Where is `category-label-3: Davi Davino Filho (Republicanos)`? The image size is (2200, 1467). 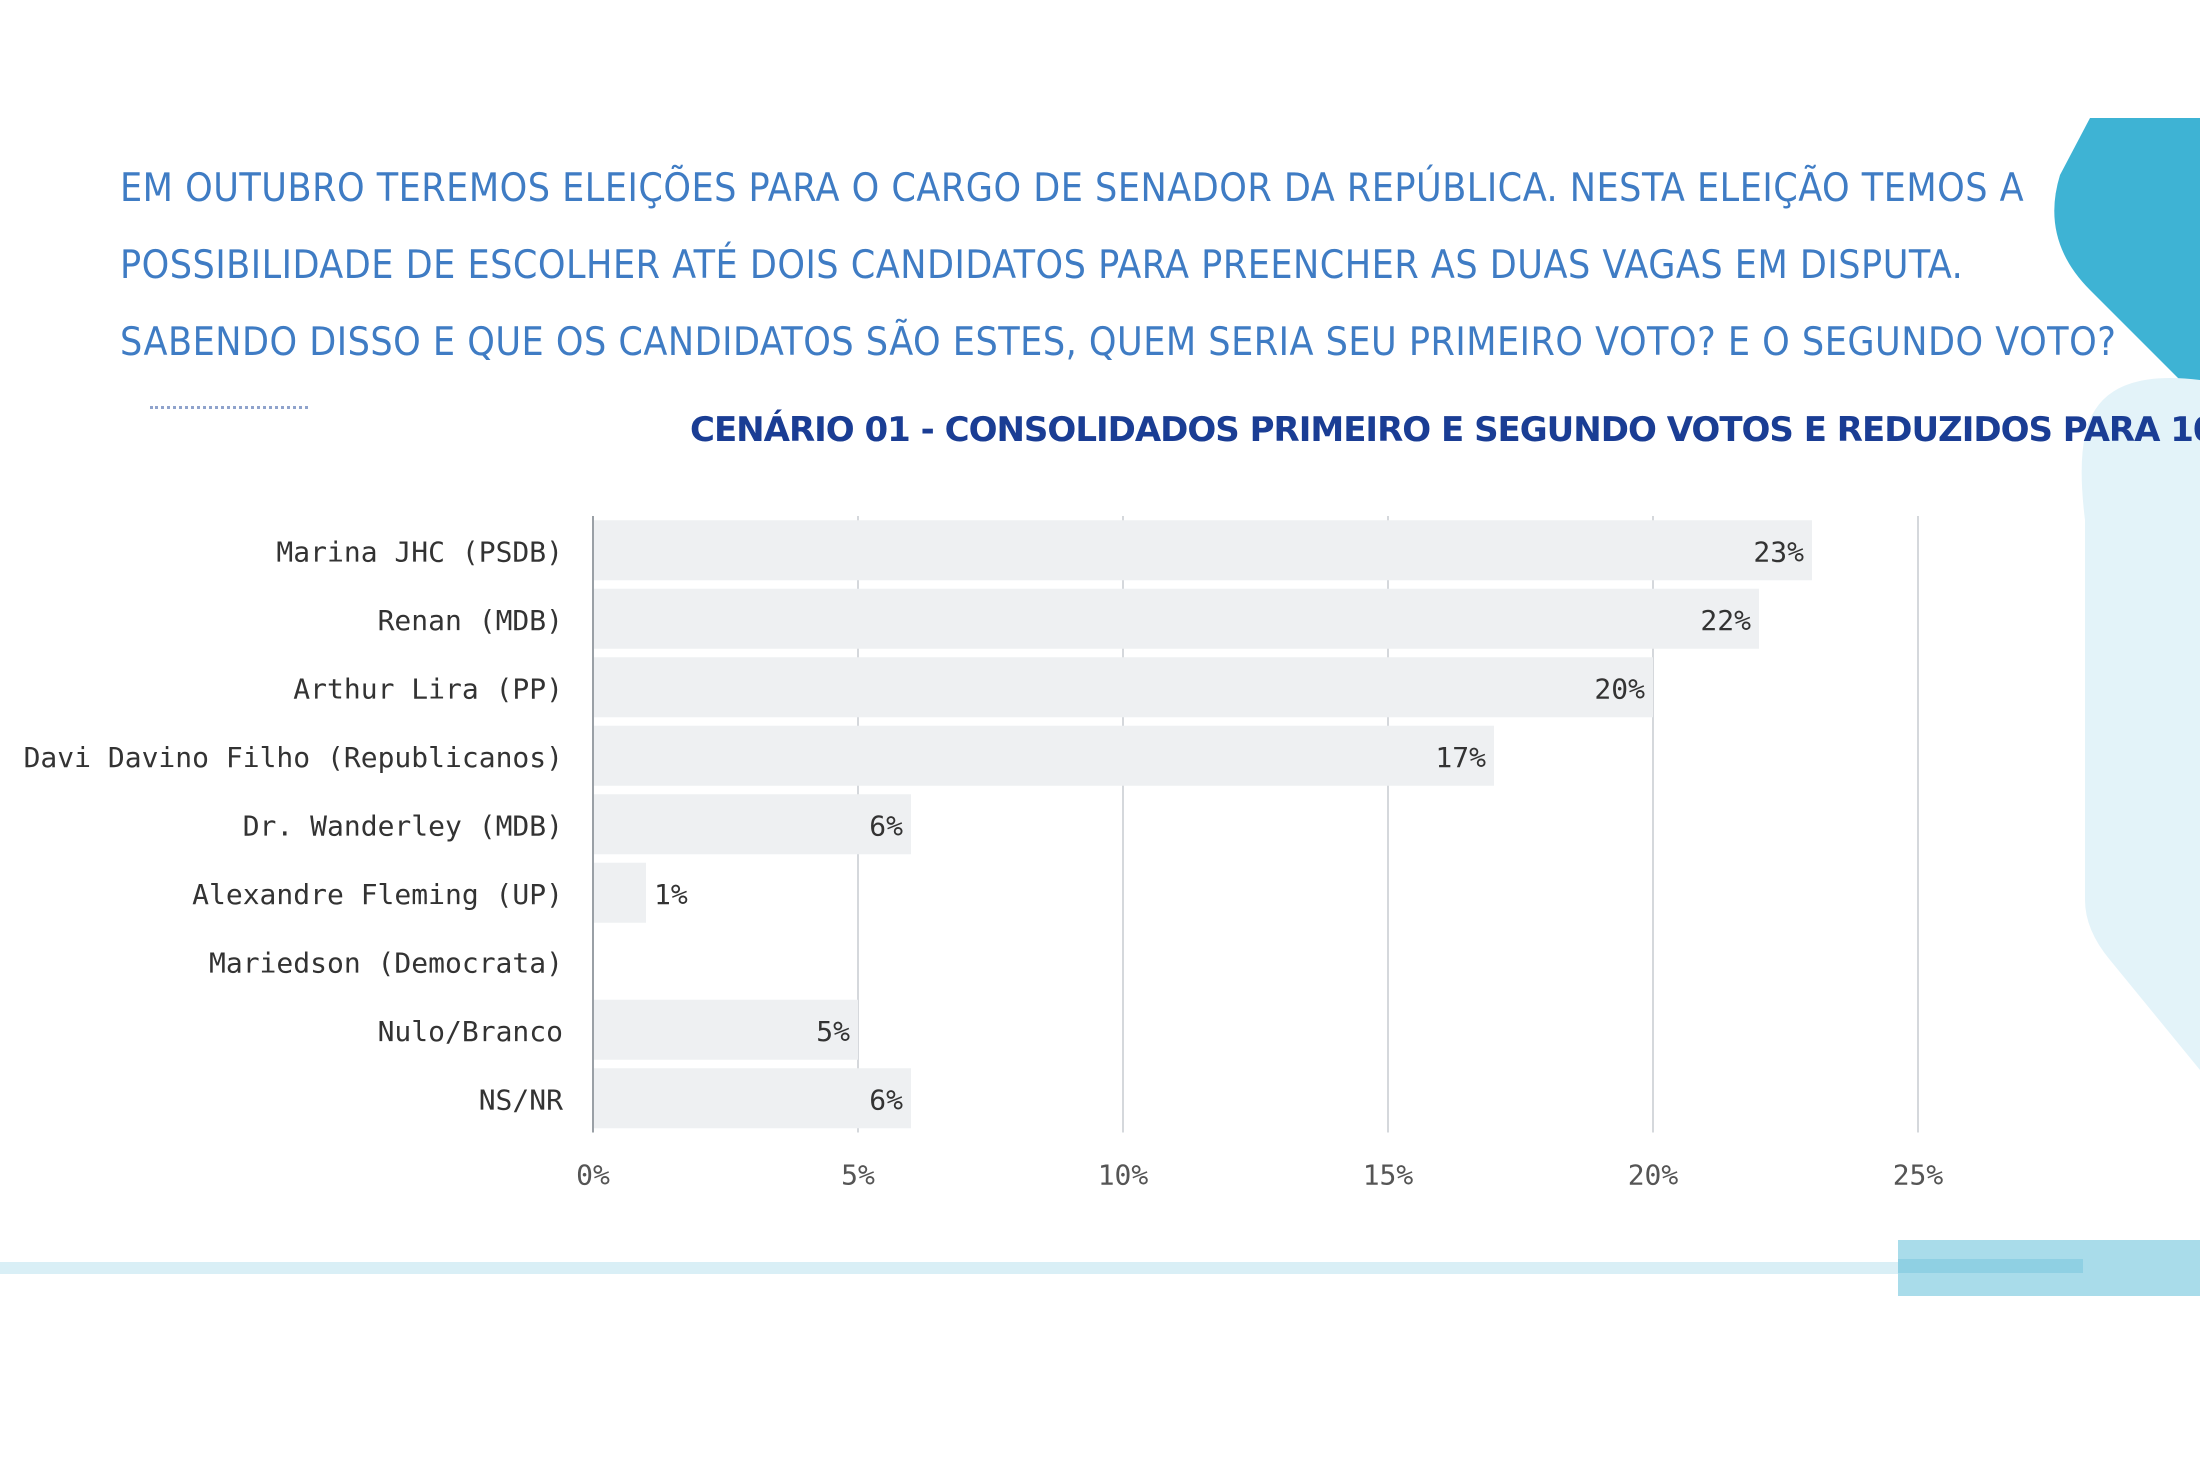 category-label-3: Davi Davino Filho (Republicanos) is located at coordinates (293, 757).